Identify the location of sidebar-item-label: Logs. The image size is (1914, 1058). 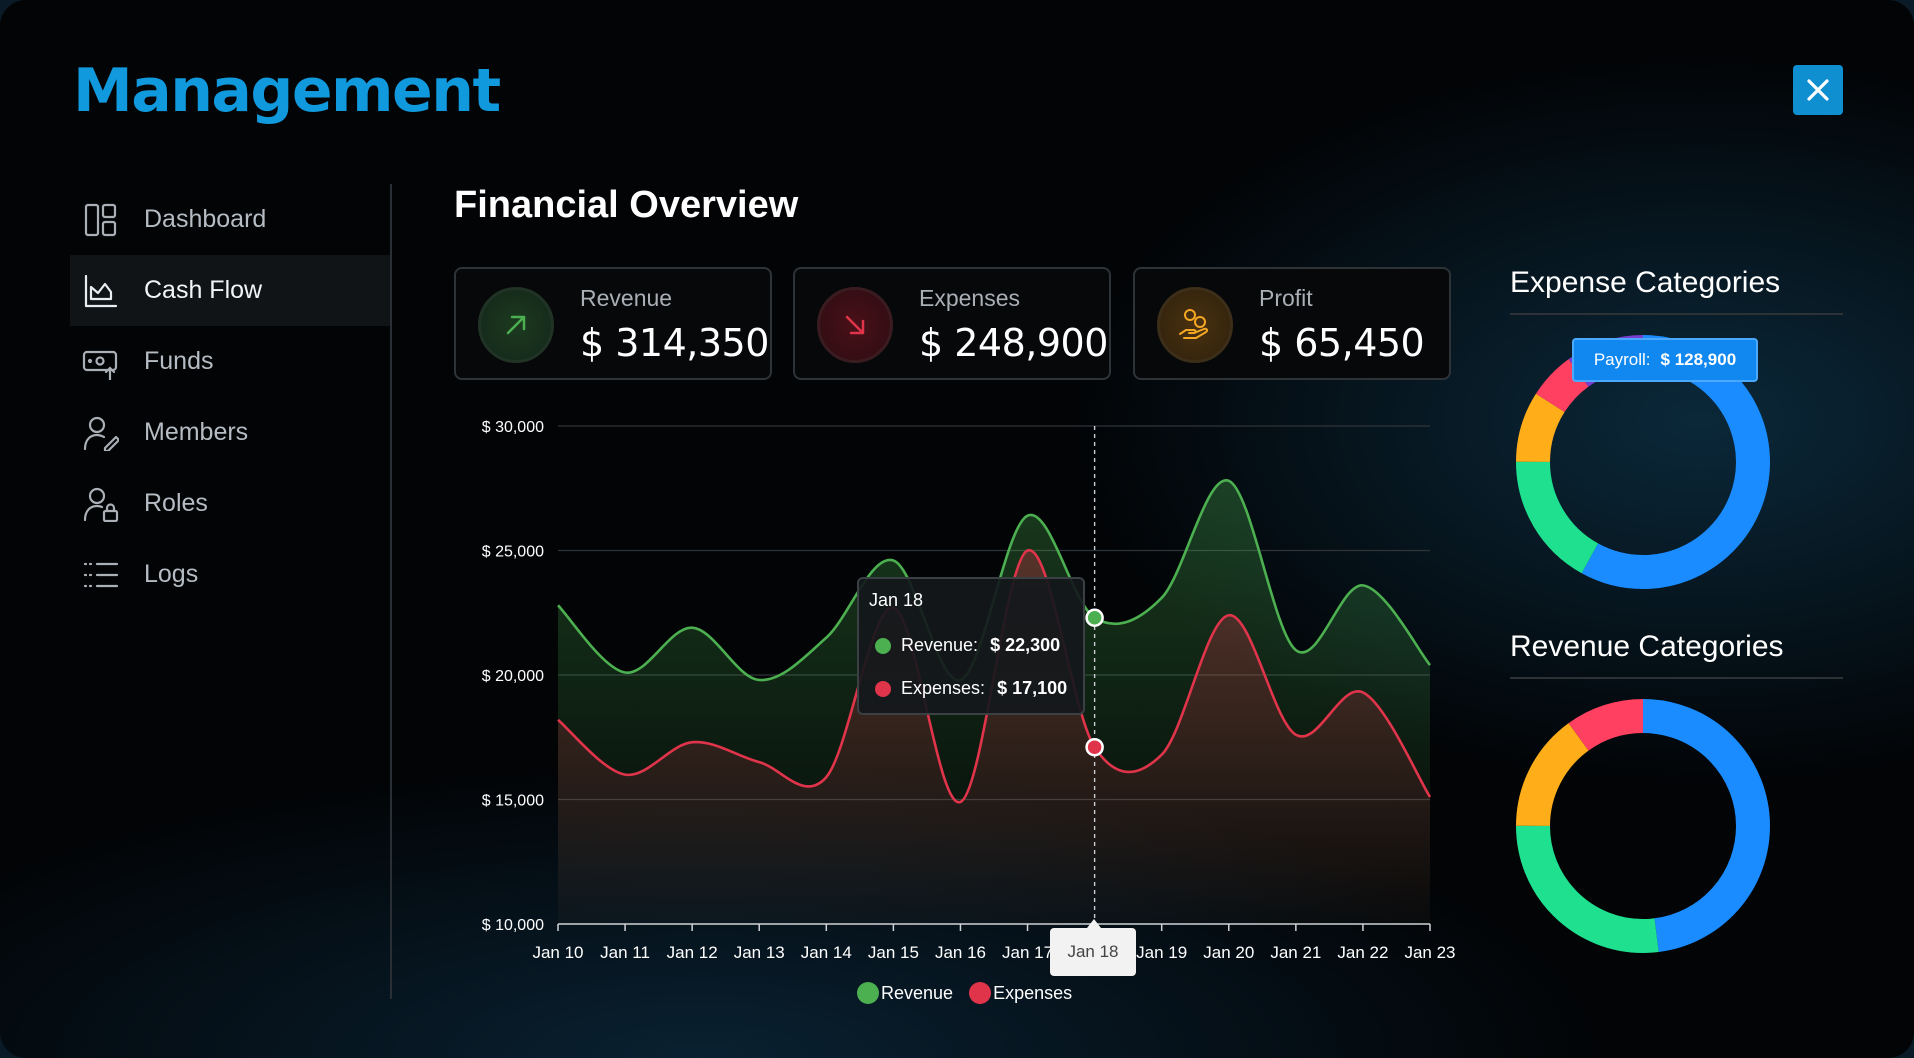
(171, 574).